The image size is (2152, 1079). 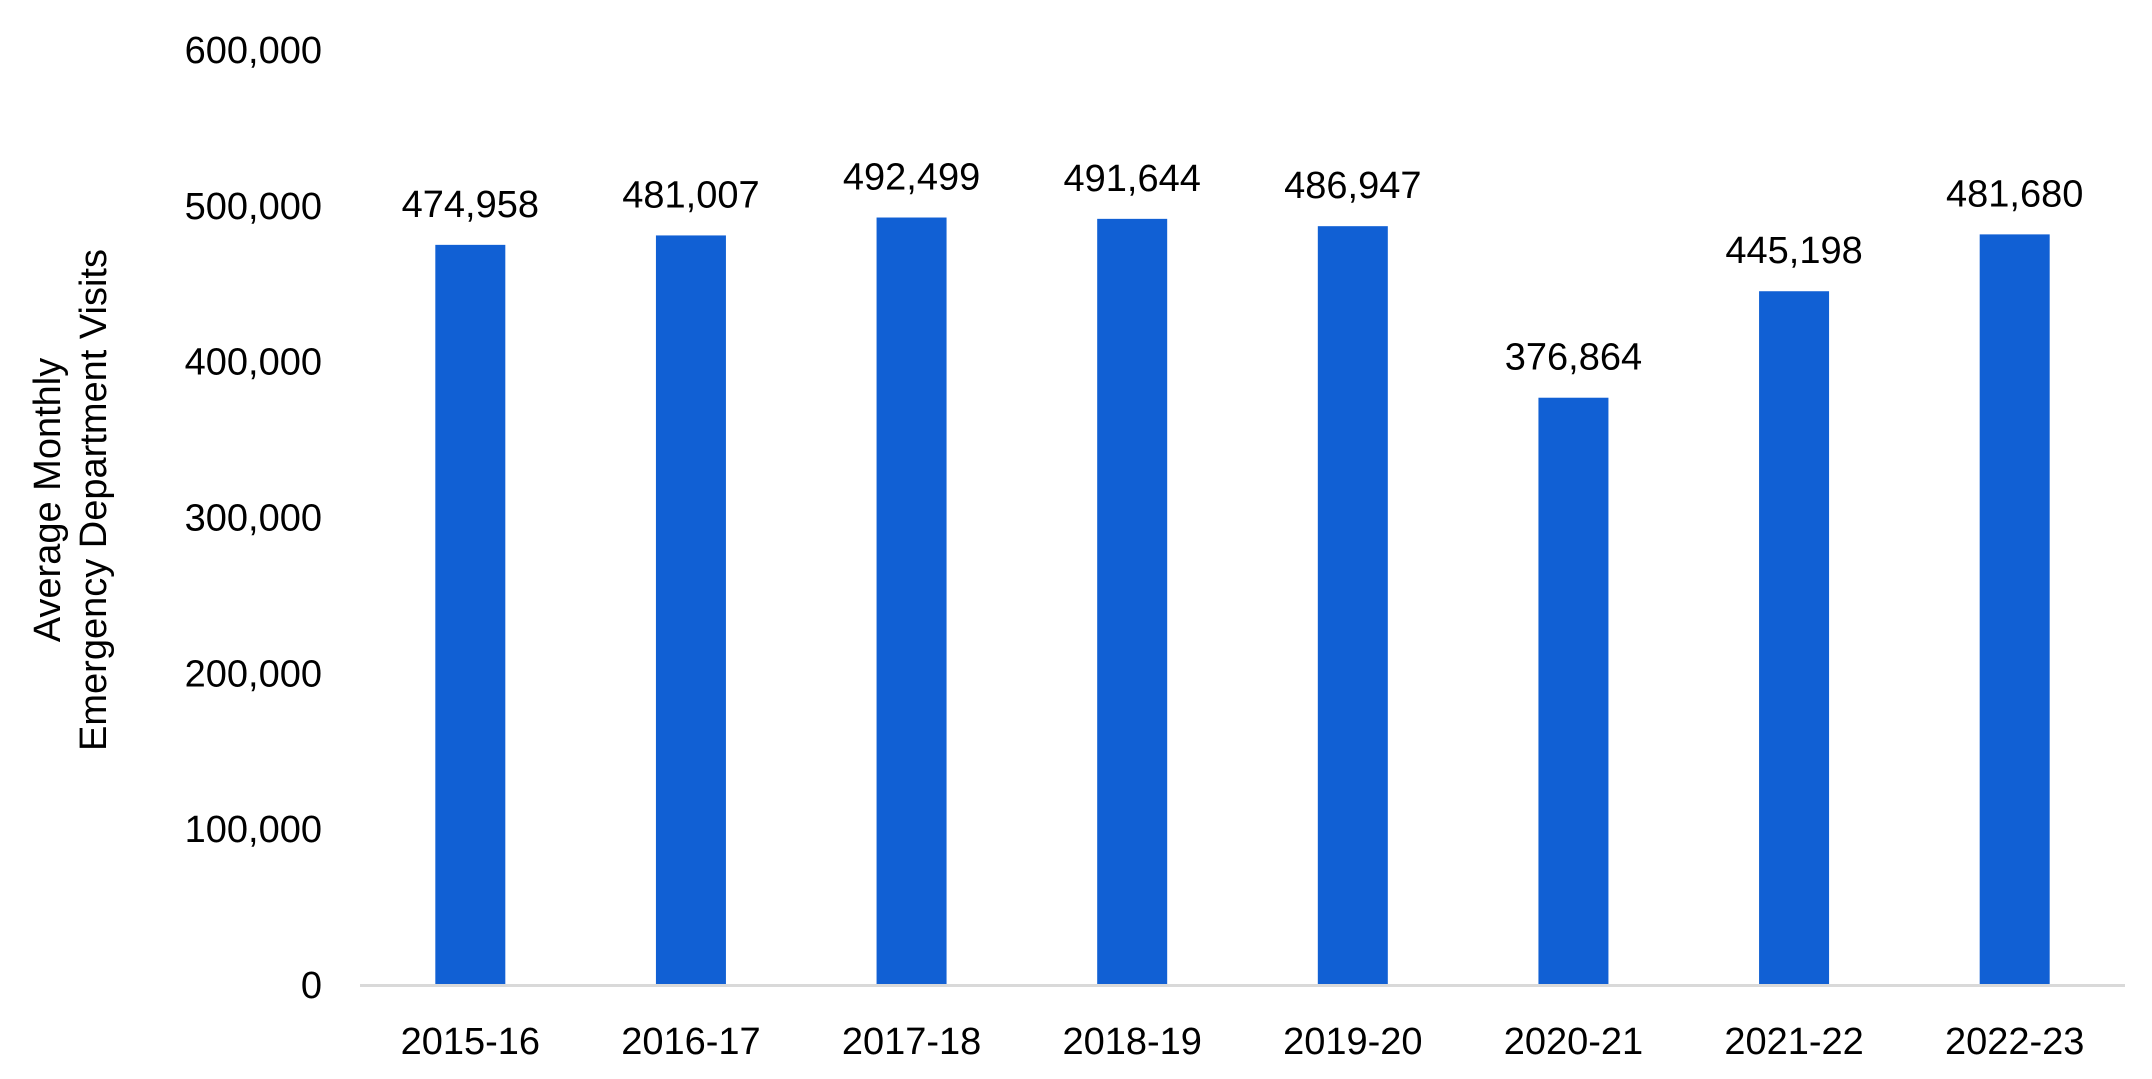 I want to click on y-tick-label: 200,000, so click(x=253, y=674).